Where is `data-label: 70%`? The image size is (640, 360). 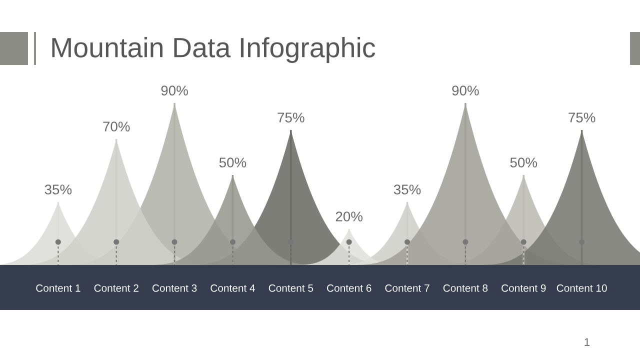 data-label: 70% is located at coordinates (116, 127).